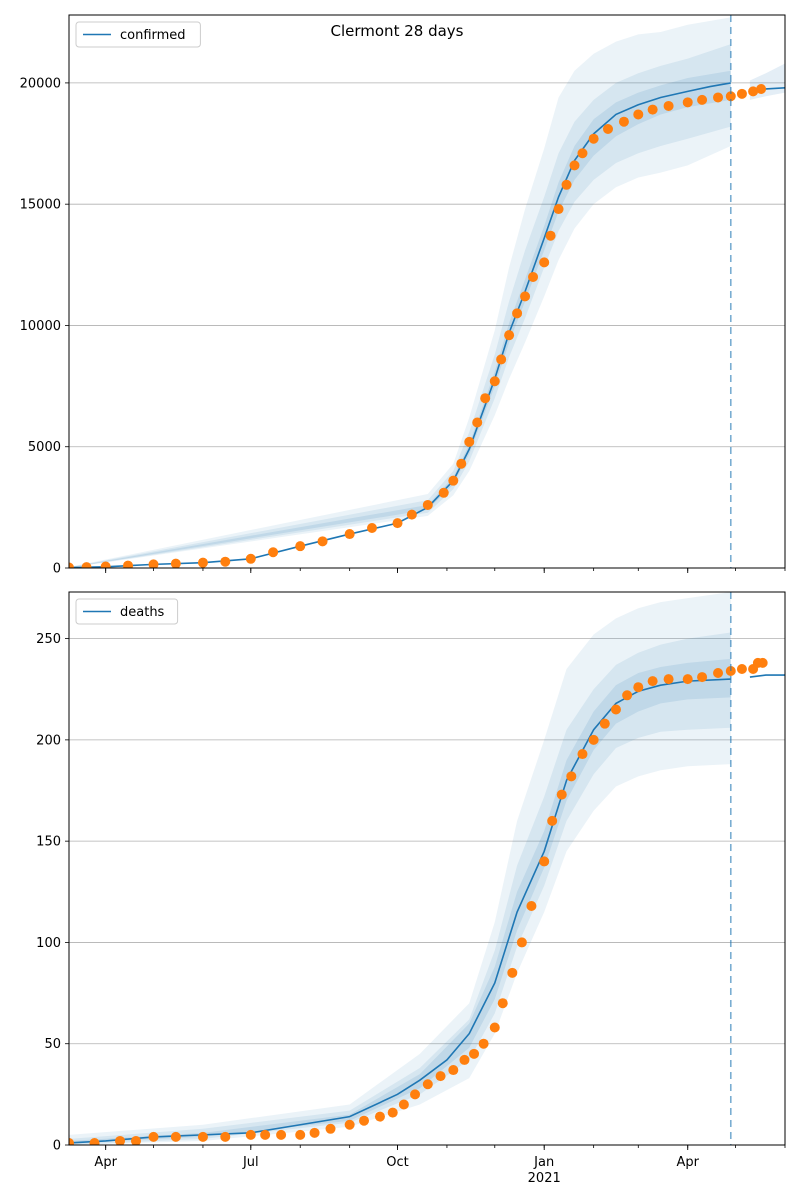  I want to click on figure-title: Clermont 28 days, so click(397, 31).